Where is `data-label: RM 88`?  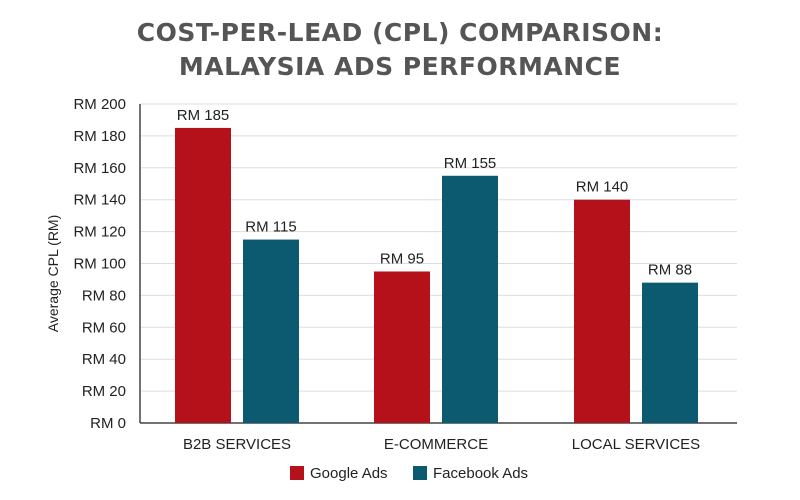
data-label: RM 88 is located at coordinates (670, 270).